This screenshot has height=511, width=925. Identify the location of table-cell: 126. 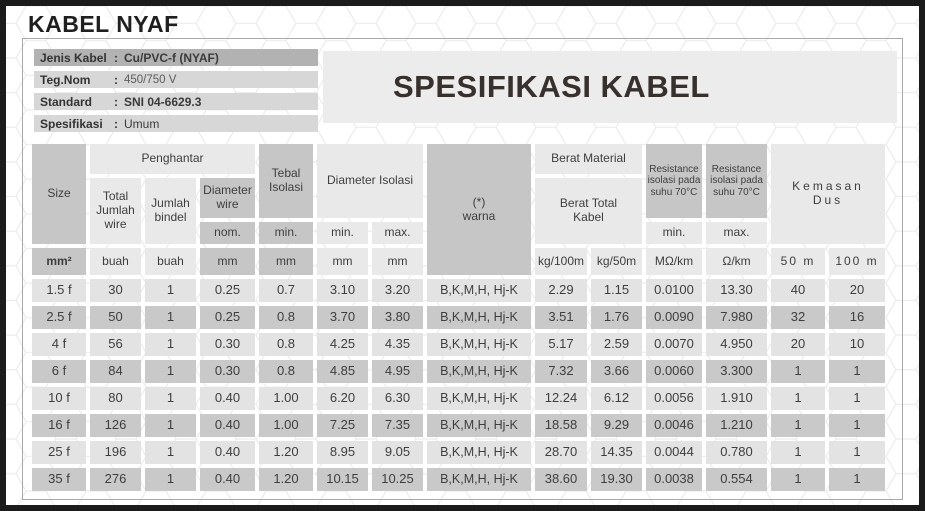
(115, 425).